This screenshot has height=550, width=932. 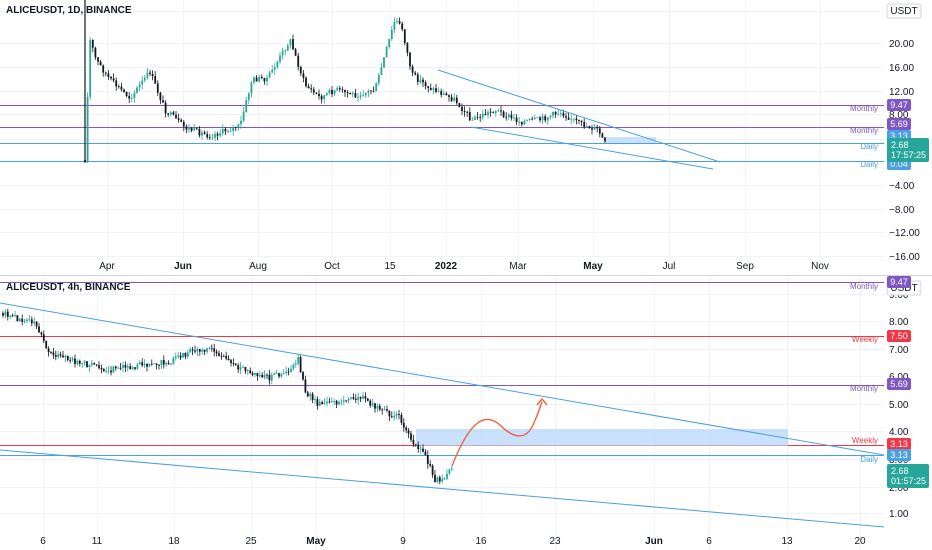 What do you see at coordinates (481, 541) in the screenshot?
I see `time-tick-label: 16` at bounding box center [481, 541].